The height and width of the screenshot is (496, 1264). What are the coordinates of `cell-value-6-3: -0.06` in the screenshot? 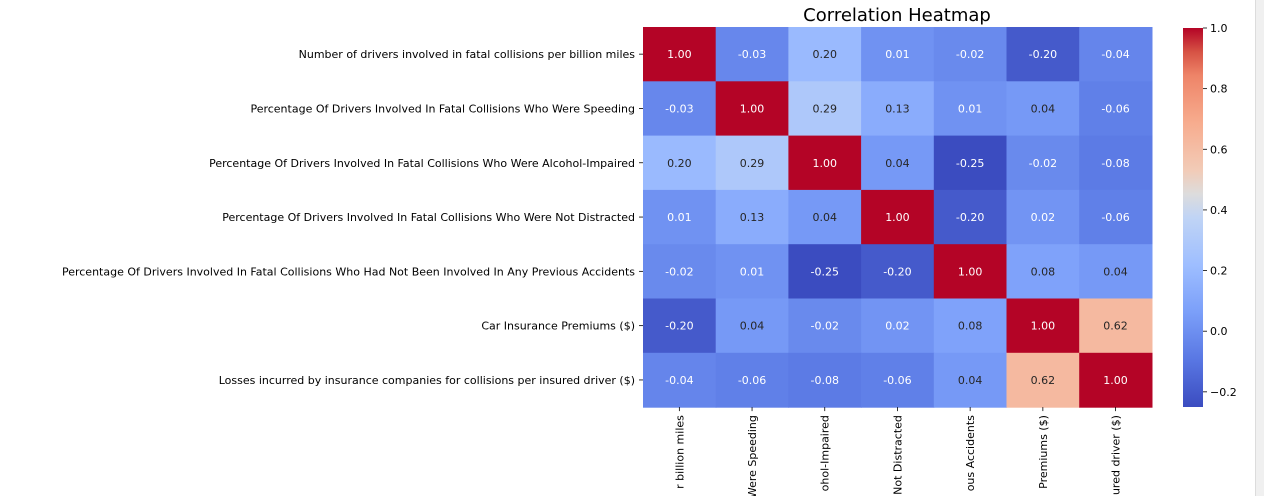 It's located at (897, 380).